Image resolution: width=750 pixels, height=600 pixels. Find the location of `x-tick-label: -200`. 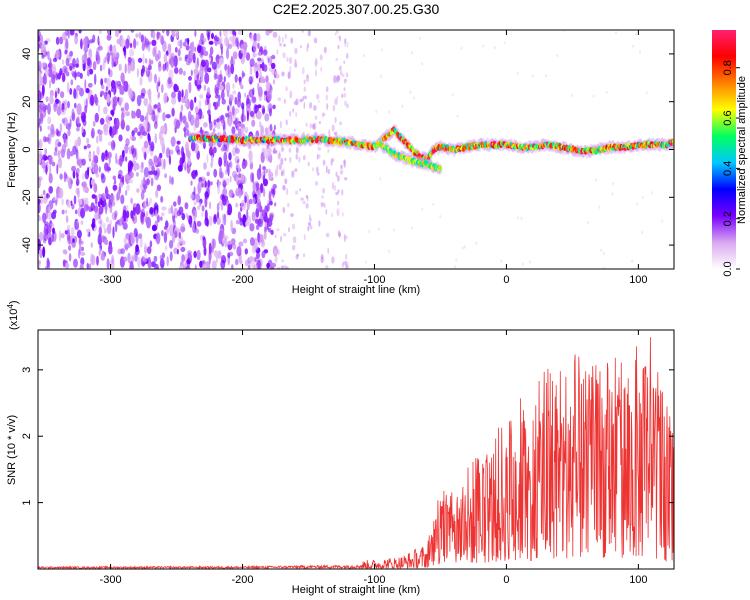

x-tick-label: -200 is located at coordinates (243, 580).